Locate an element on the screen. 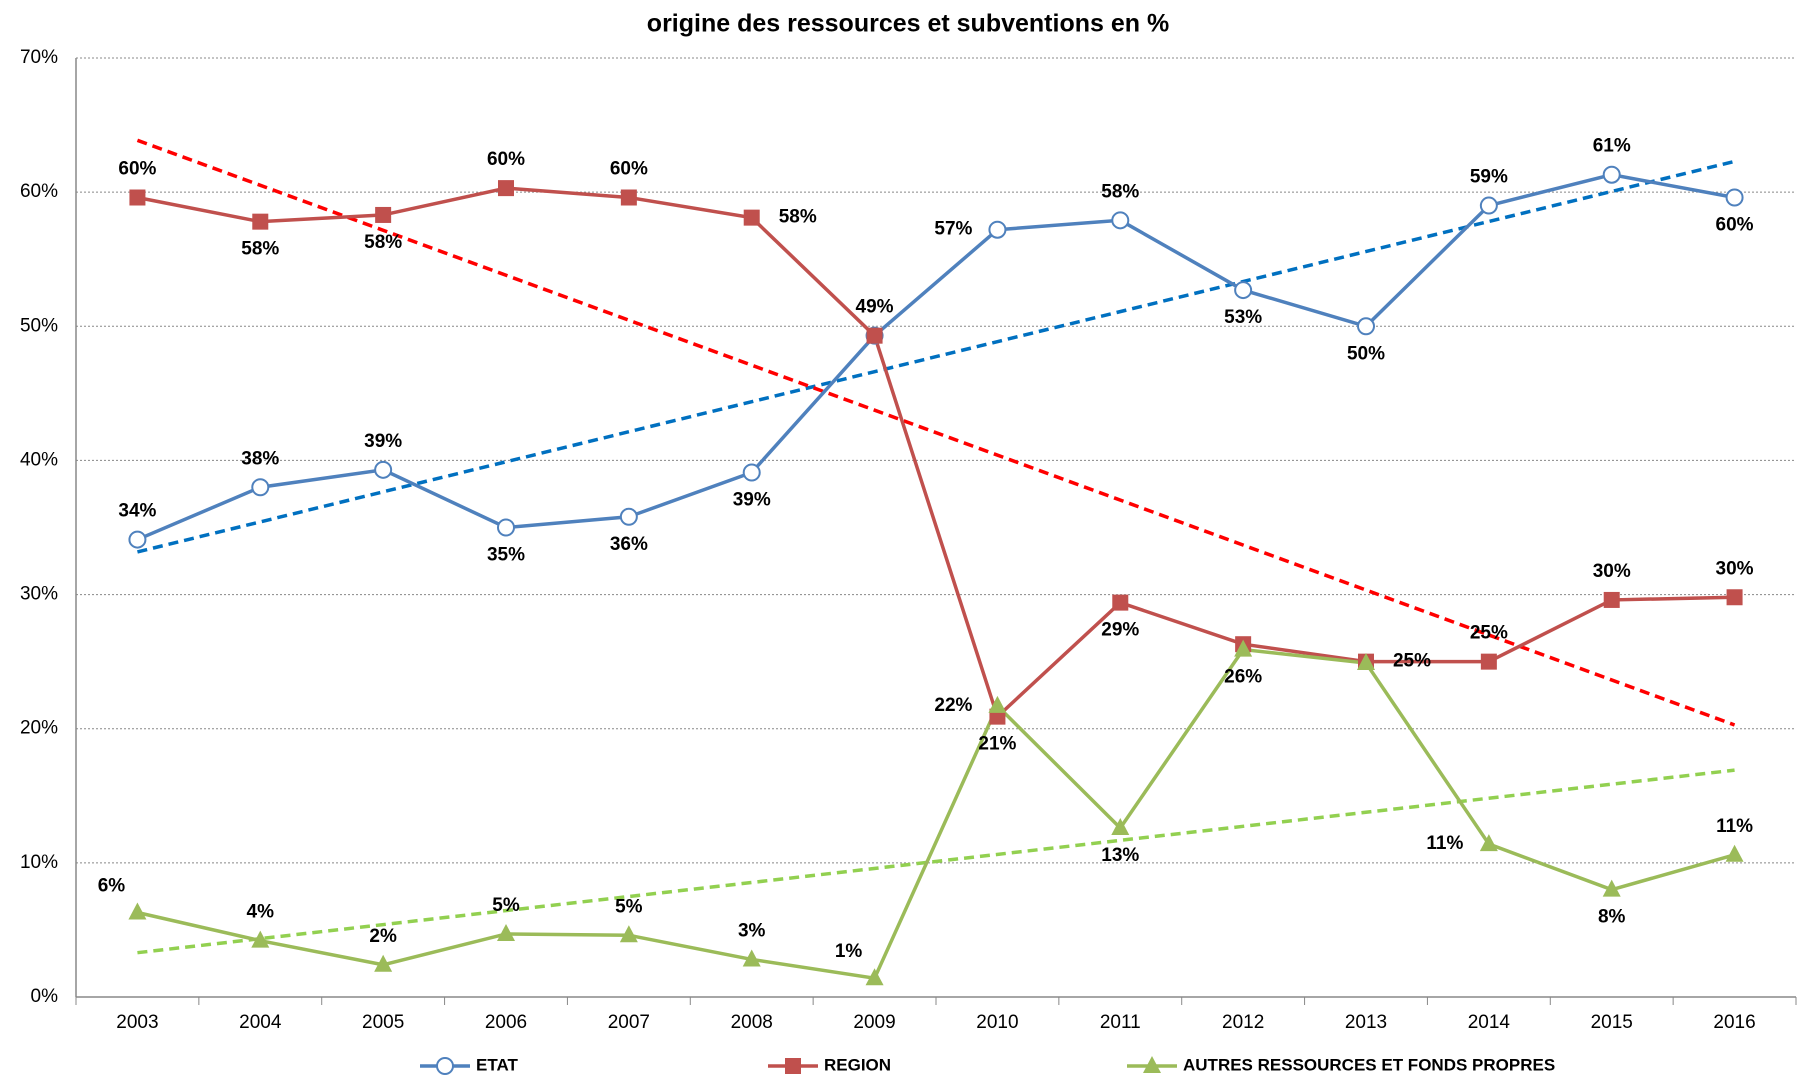 This screenshot has height=1077, width=1817. y-tick-label: 30% is located at coordinates (39, 594).